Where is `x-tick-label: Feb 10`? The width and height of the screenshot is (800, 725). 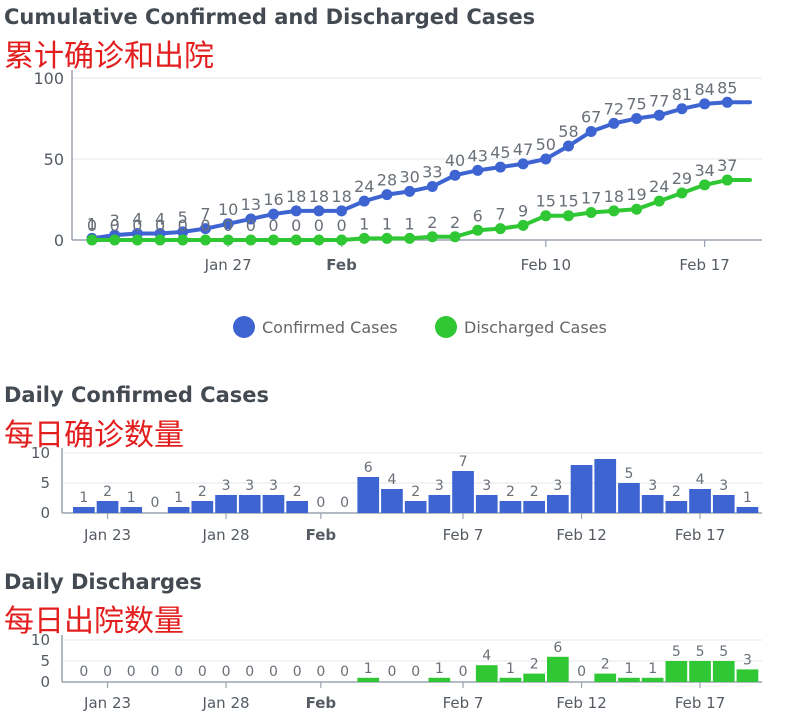
x-tick-label: Feb 10 is located at coordinates (546, 265).